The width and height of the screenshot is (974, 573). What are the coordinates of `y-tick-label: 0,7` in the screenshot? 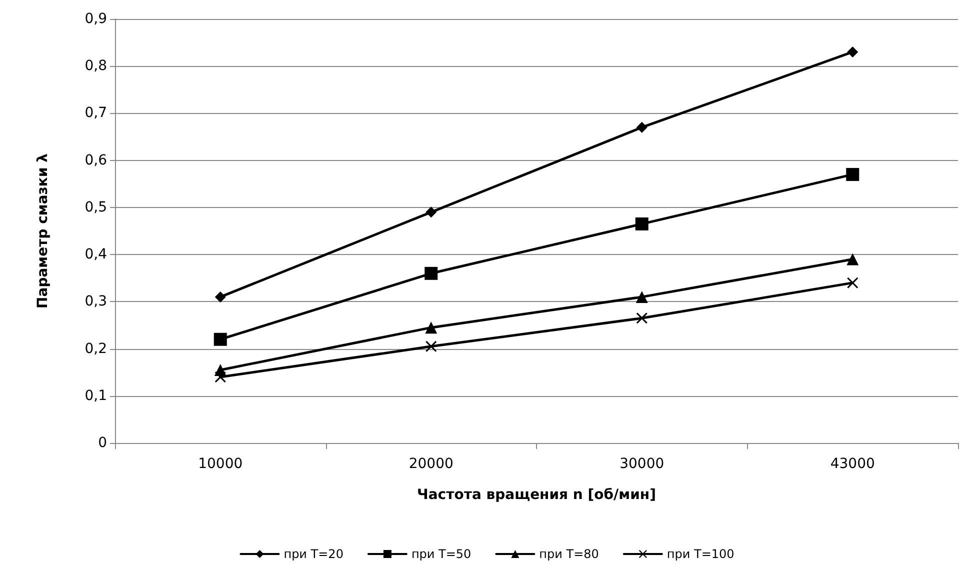 It's located at (95, 113).